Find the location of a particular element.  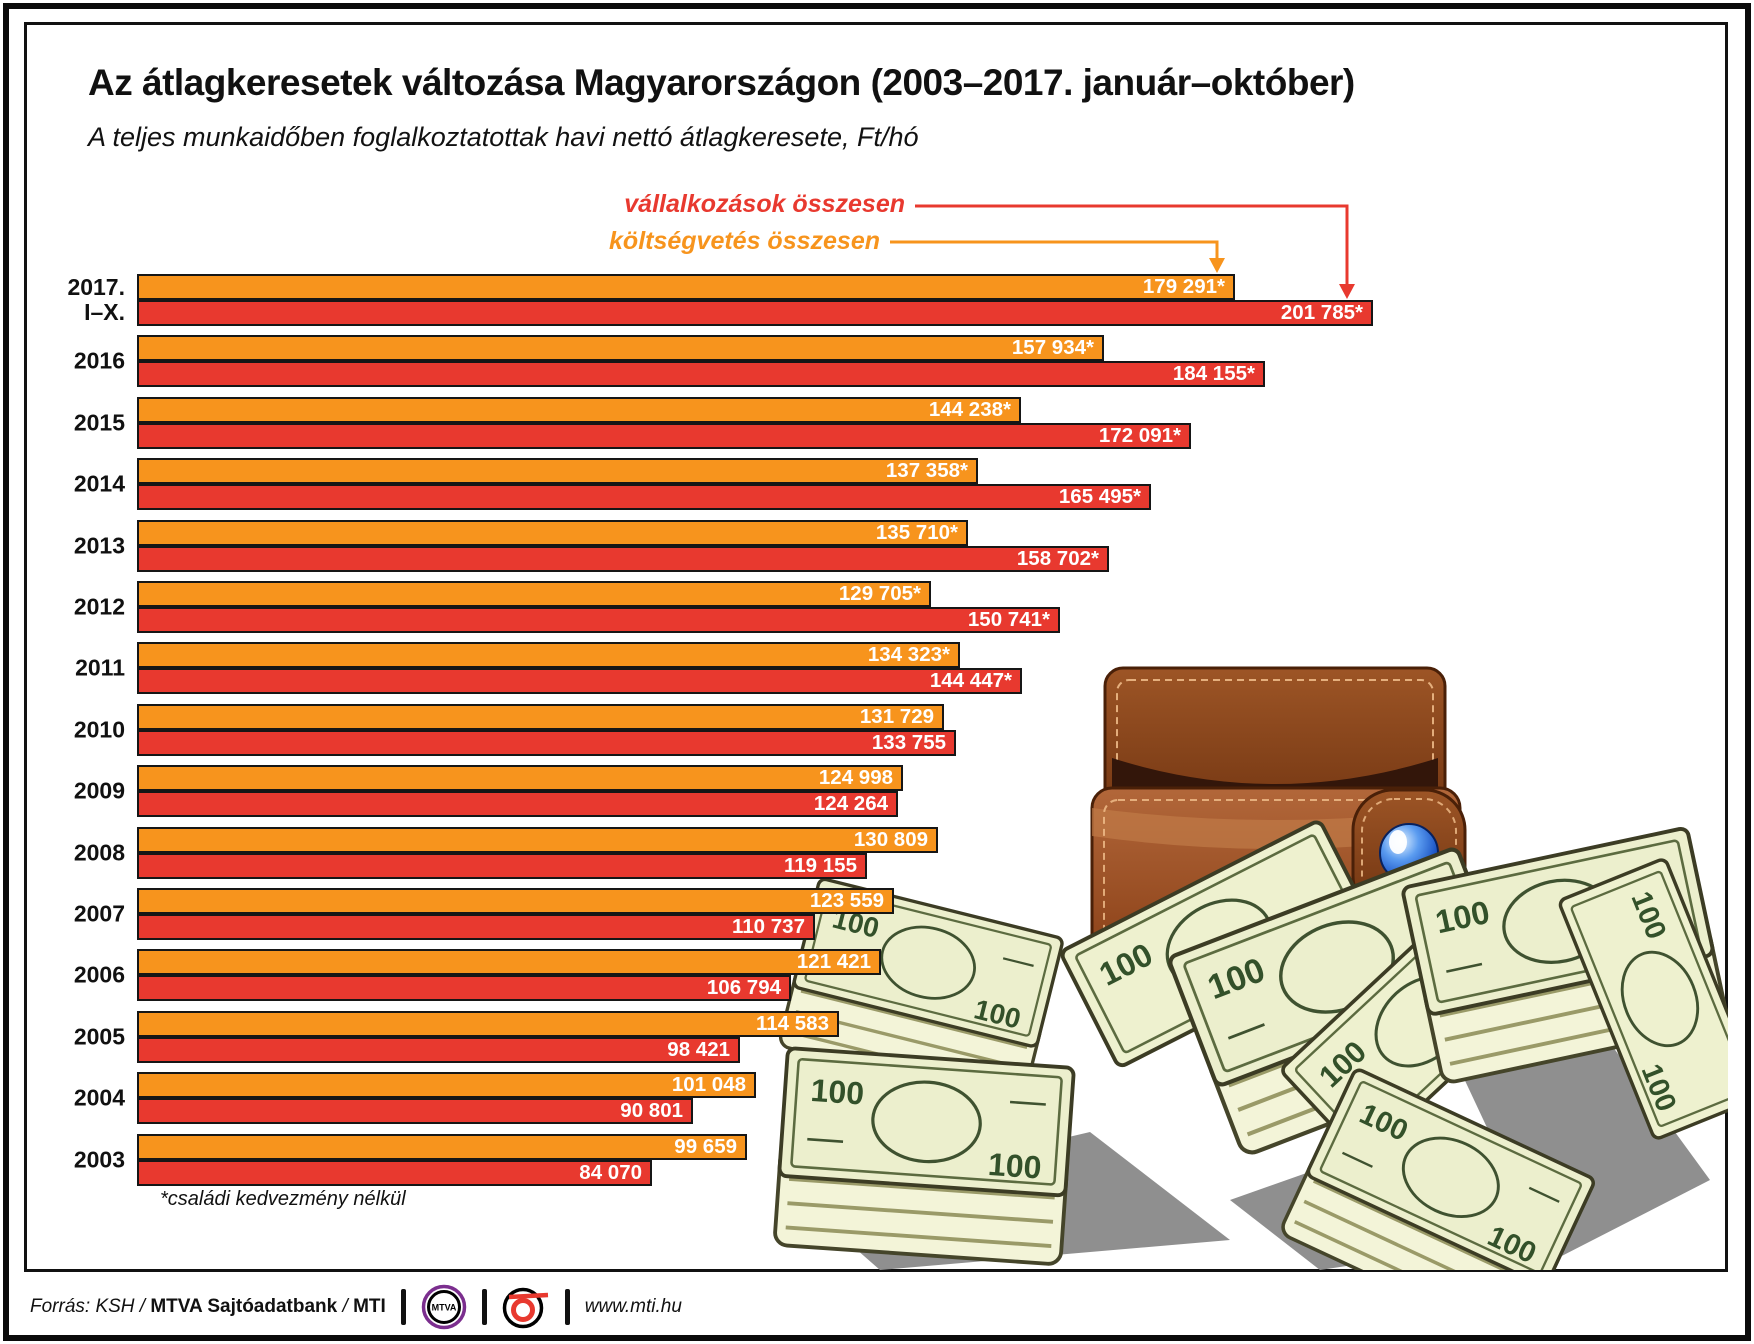

bar-vallalkozasok: 119 155 is located at coordinates (502, 866).